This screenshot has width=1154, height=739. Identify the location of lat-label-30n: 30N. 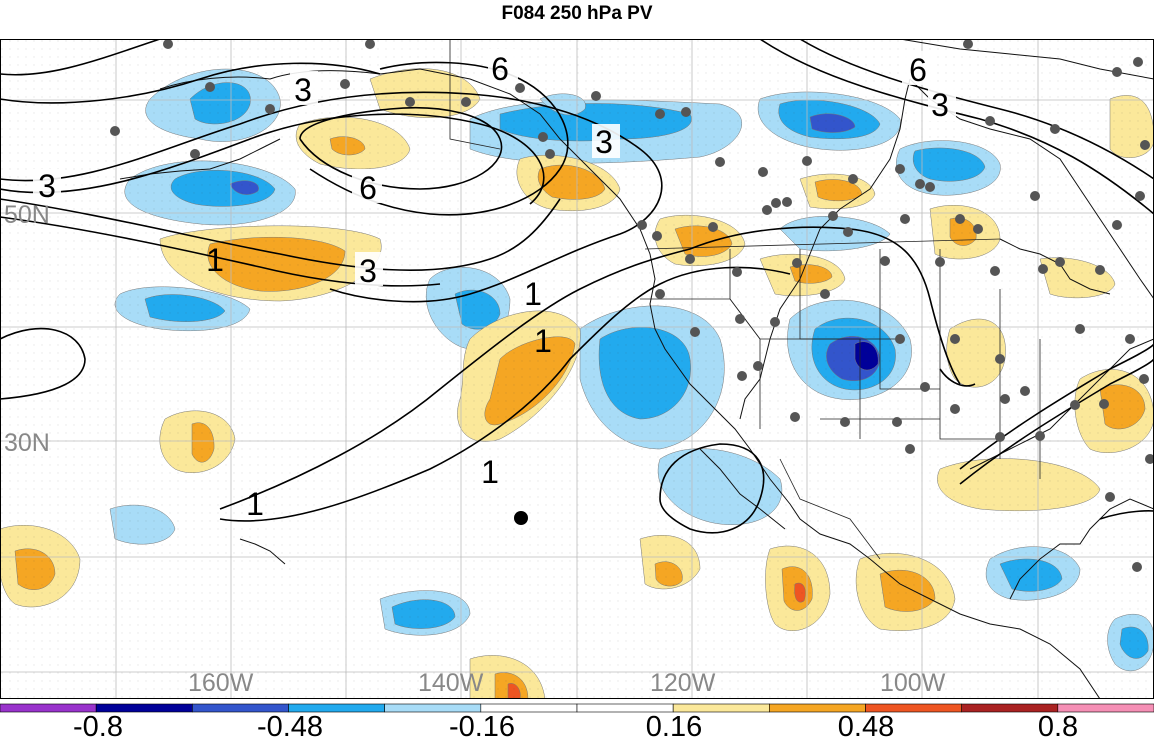
(27, 443).